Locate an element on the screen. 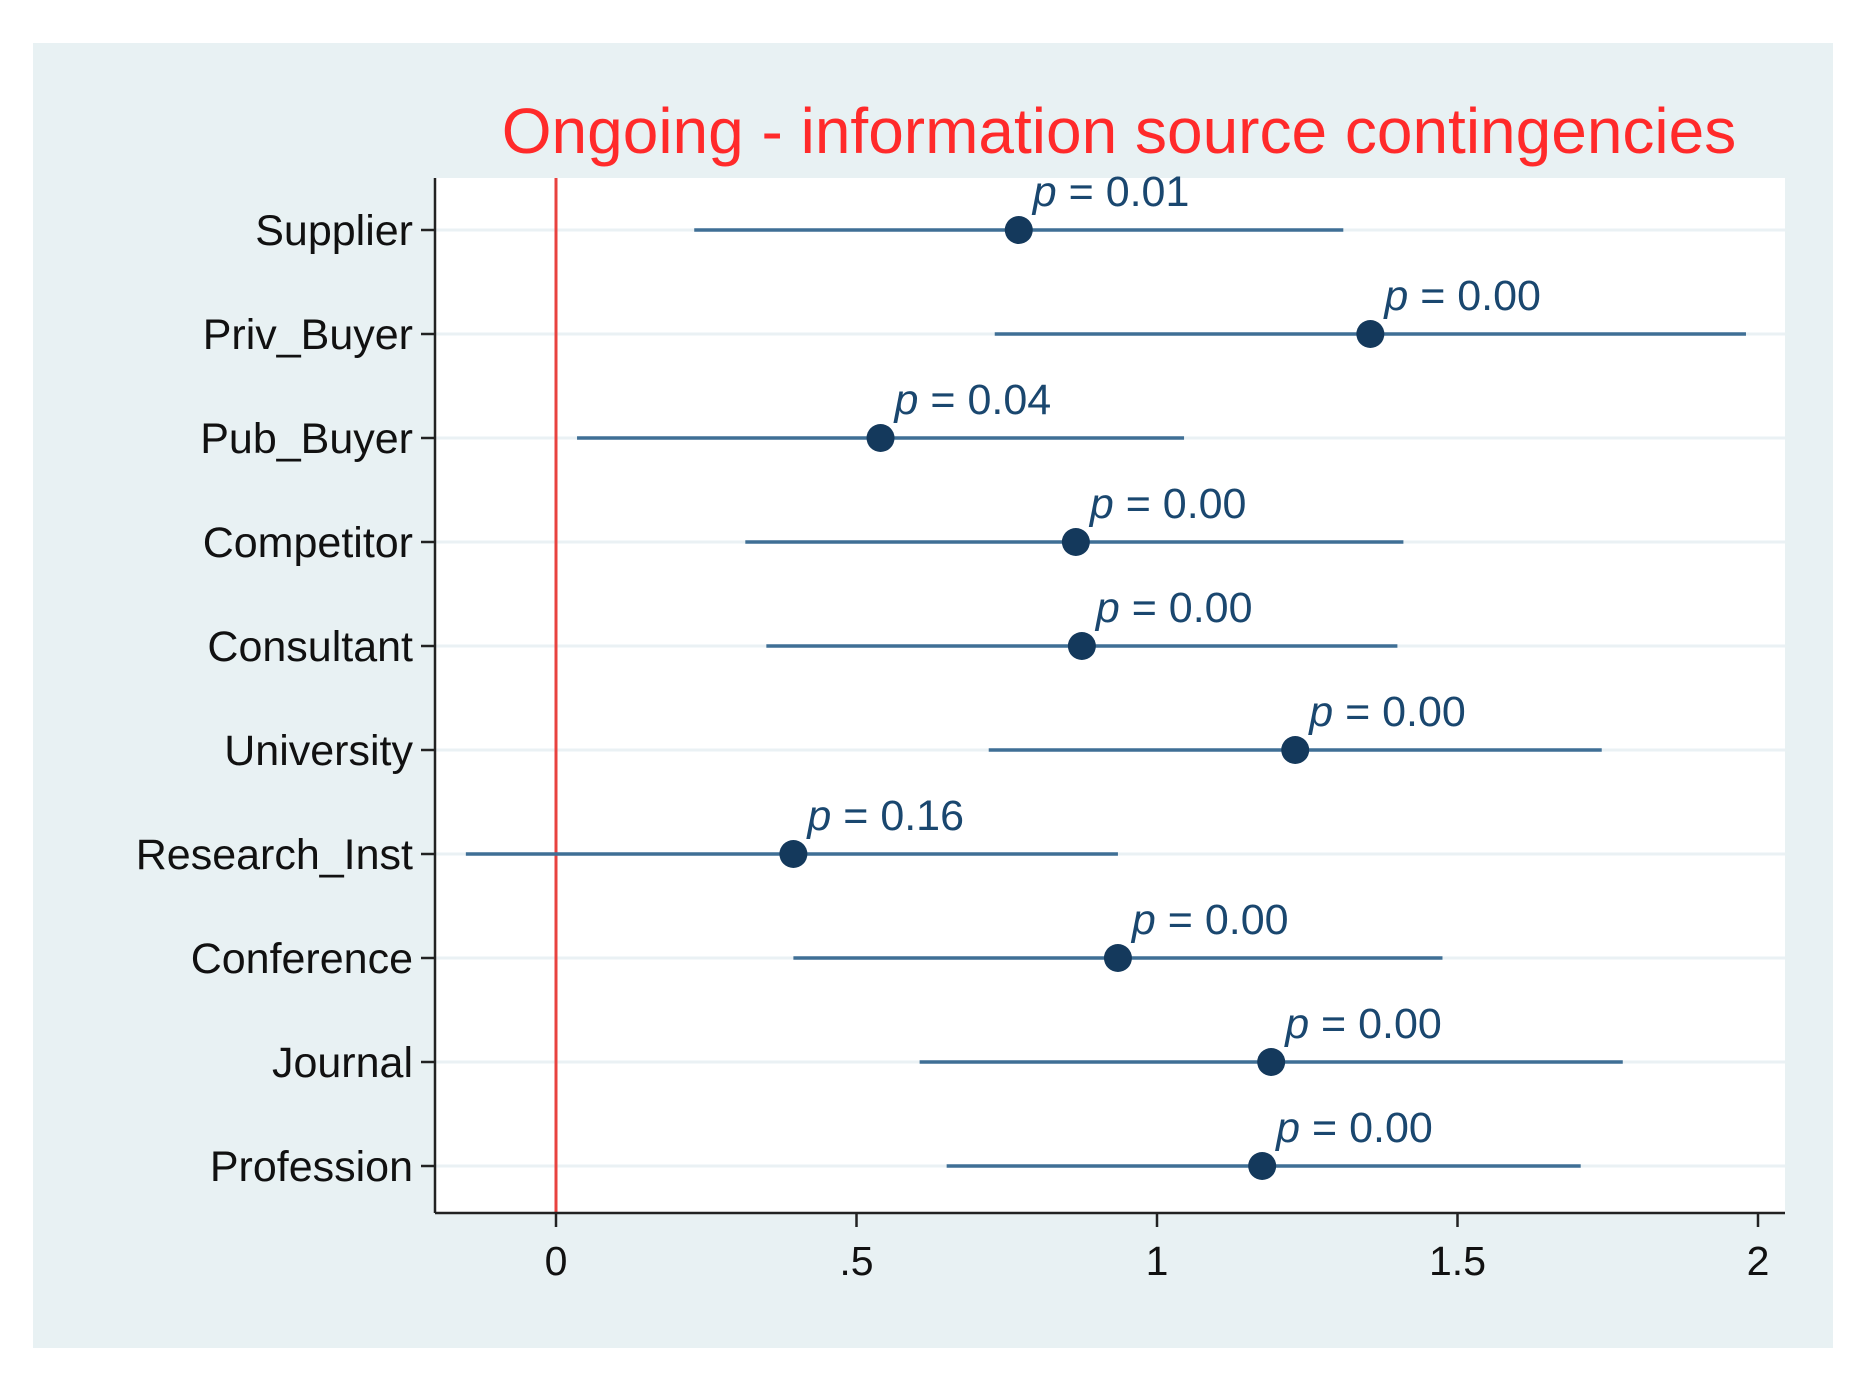 The width and height of the screenshot is (1866, 1386). point-journal is located at coordinates (1271, 1062).